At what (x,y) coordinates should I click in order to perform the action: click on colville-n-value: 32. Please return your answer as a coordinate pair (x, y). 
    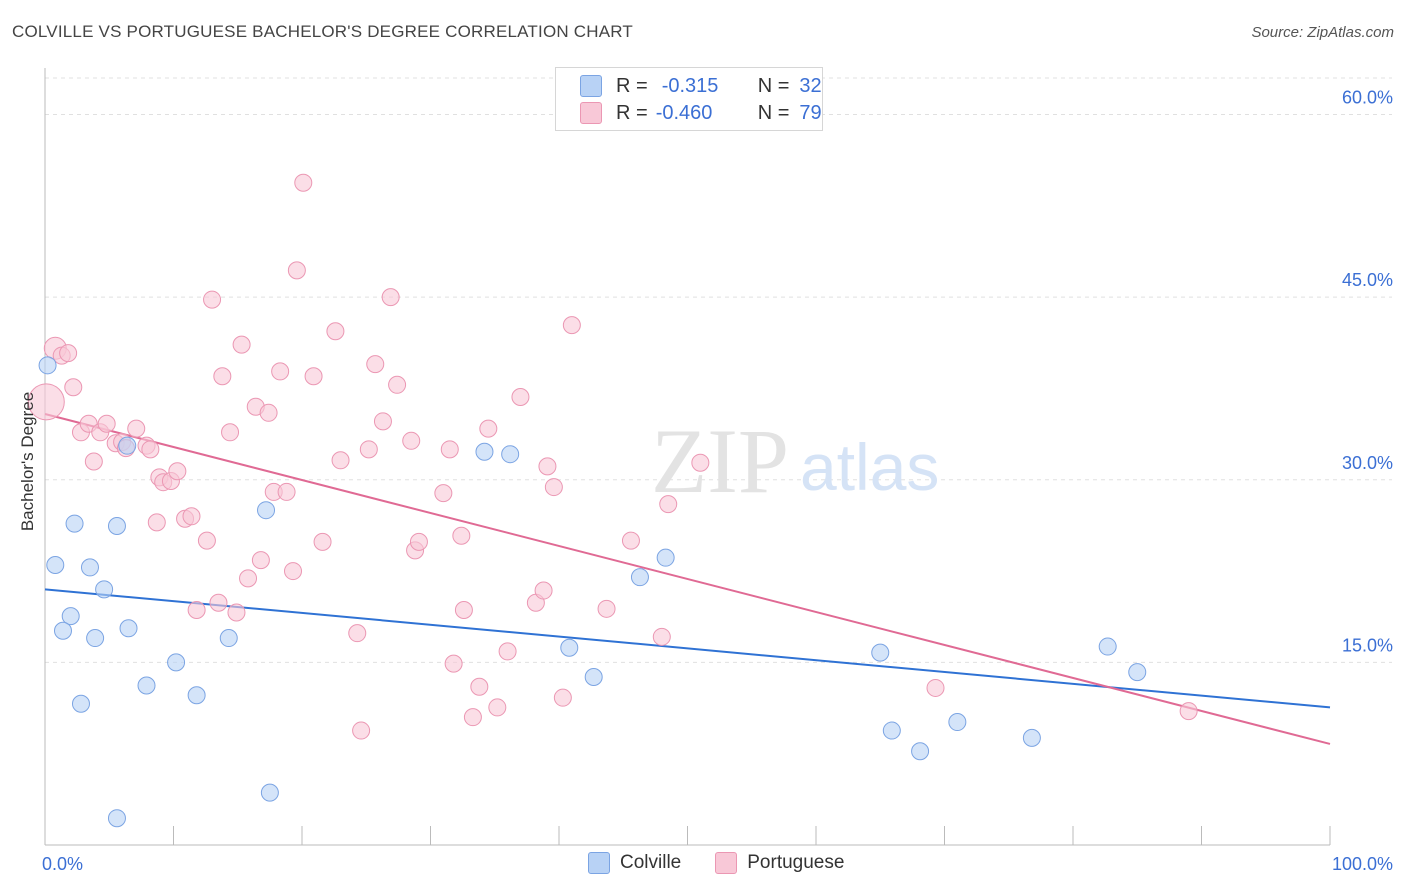
    Looking at the image, I should click on (810, 85).